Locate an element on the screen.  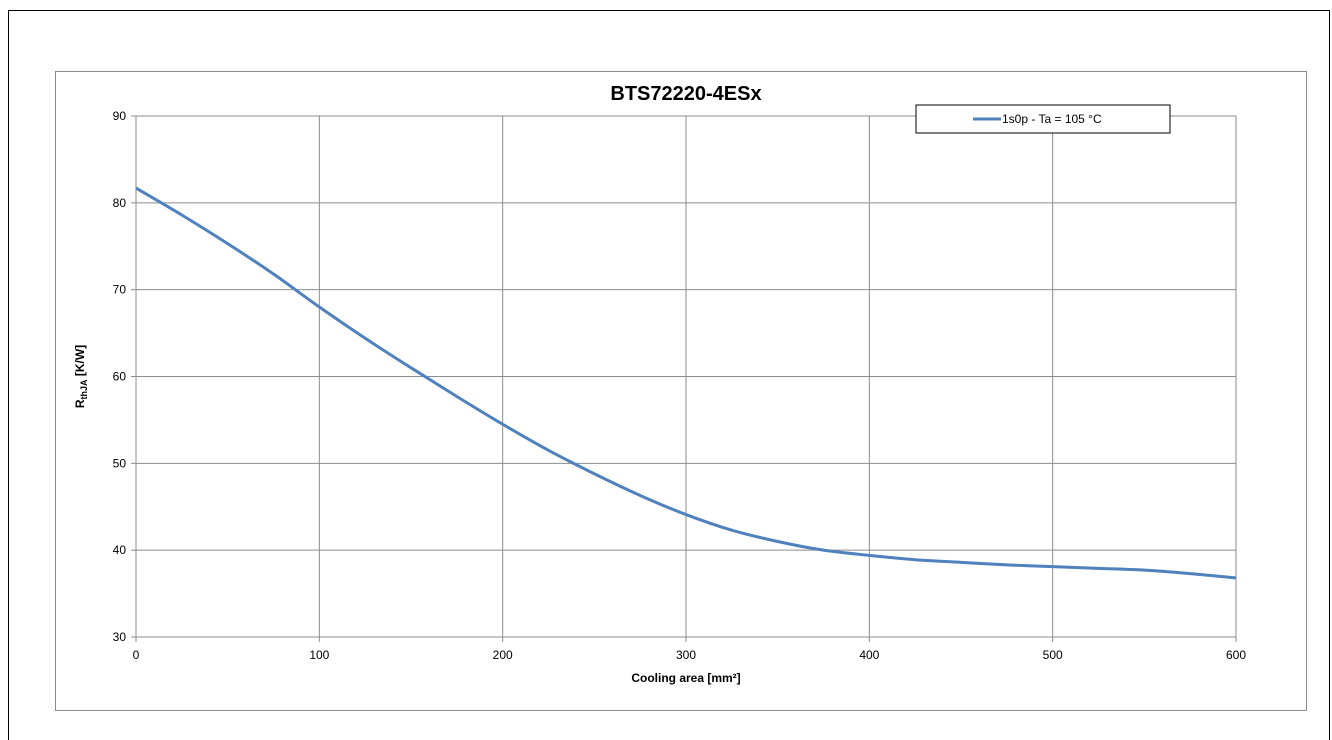
x-tick-label: 100 is located at coordinates (319, 655).